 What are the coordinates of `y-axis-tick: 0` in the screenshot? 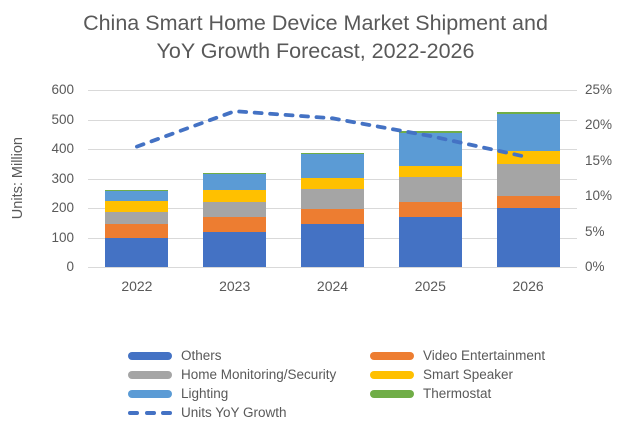 It's located at (70, 266).